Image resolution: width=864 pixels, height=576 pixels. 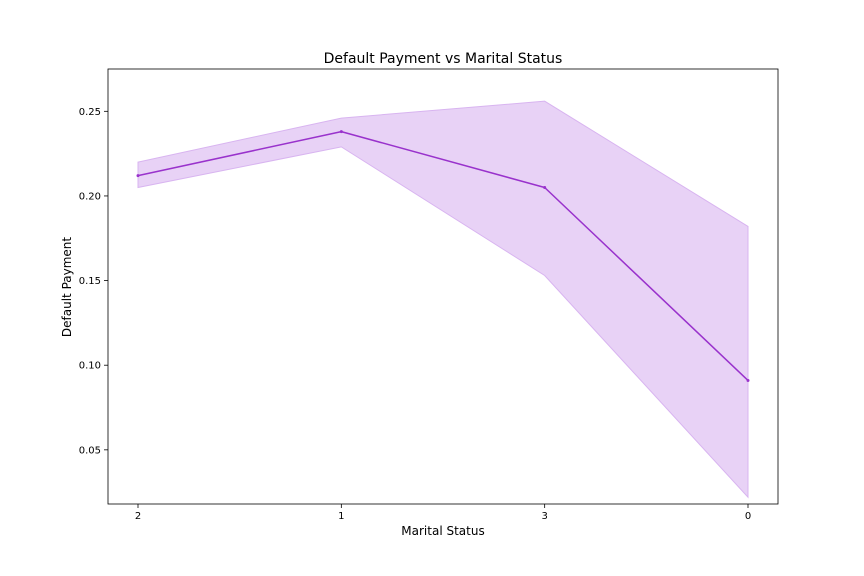 What do you see at coordinates (442, 531) in the screenshot?
I see `x-axis-label: Marital Status` at bounding box center [442, 531].